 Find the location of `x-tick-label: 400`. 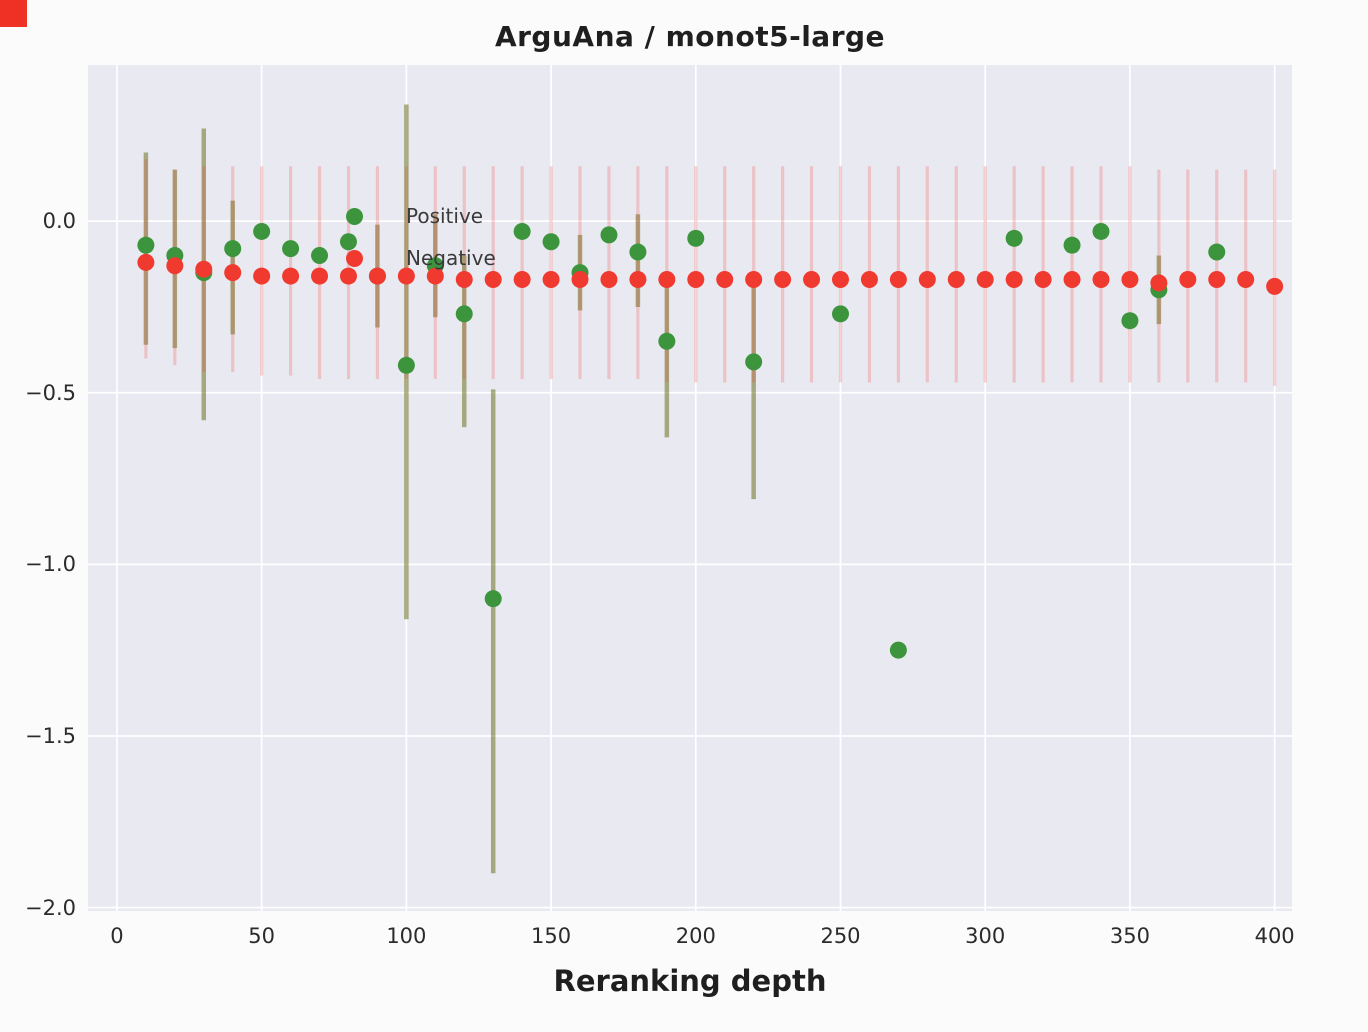

x-tick-label: 400 is located at coordinates (1274, 936).